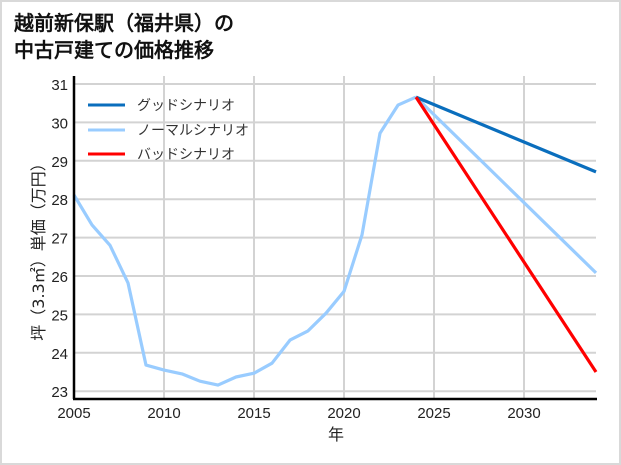 This screenshot has height=465, width=621. Describe the element at coordinates (114, 50) in the screenshot. I see `chart-title-line2: 中古戸建ての価格推移` at that location.